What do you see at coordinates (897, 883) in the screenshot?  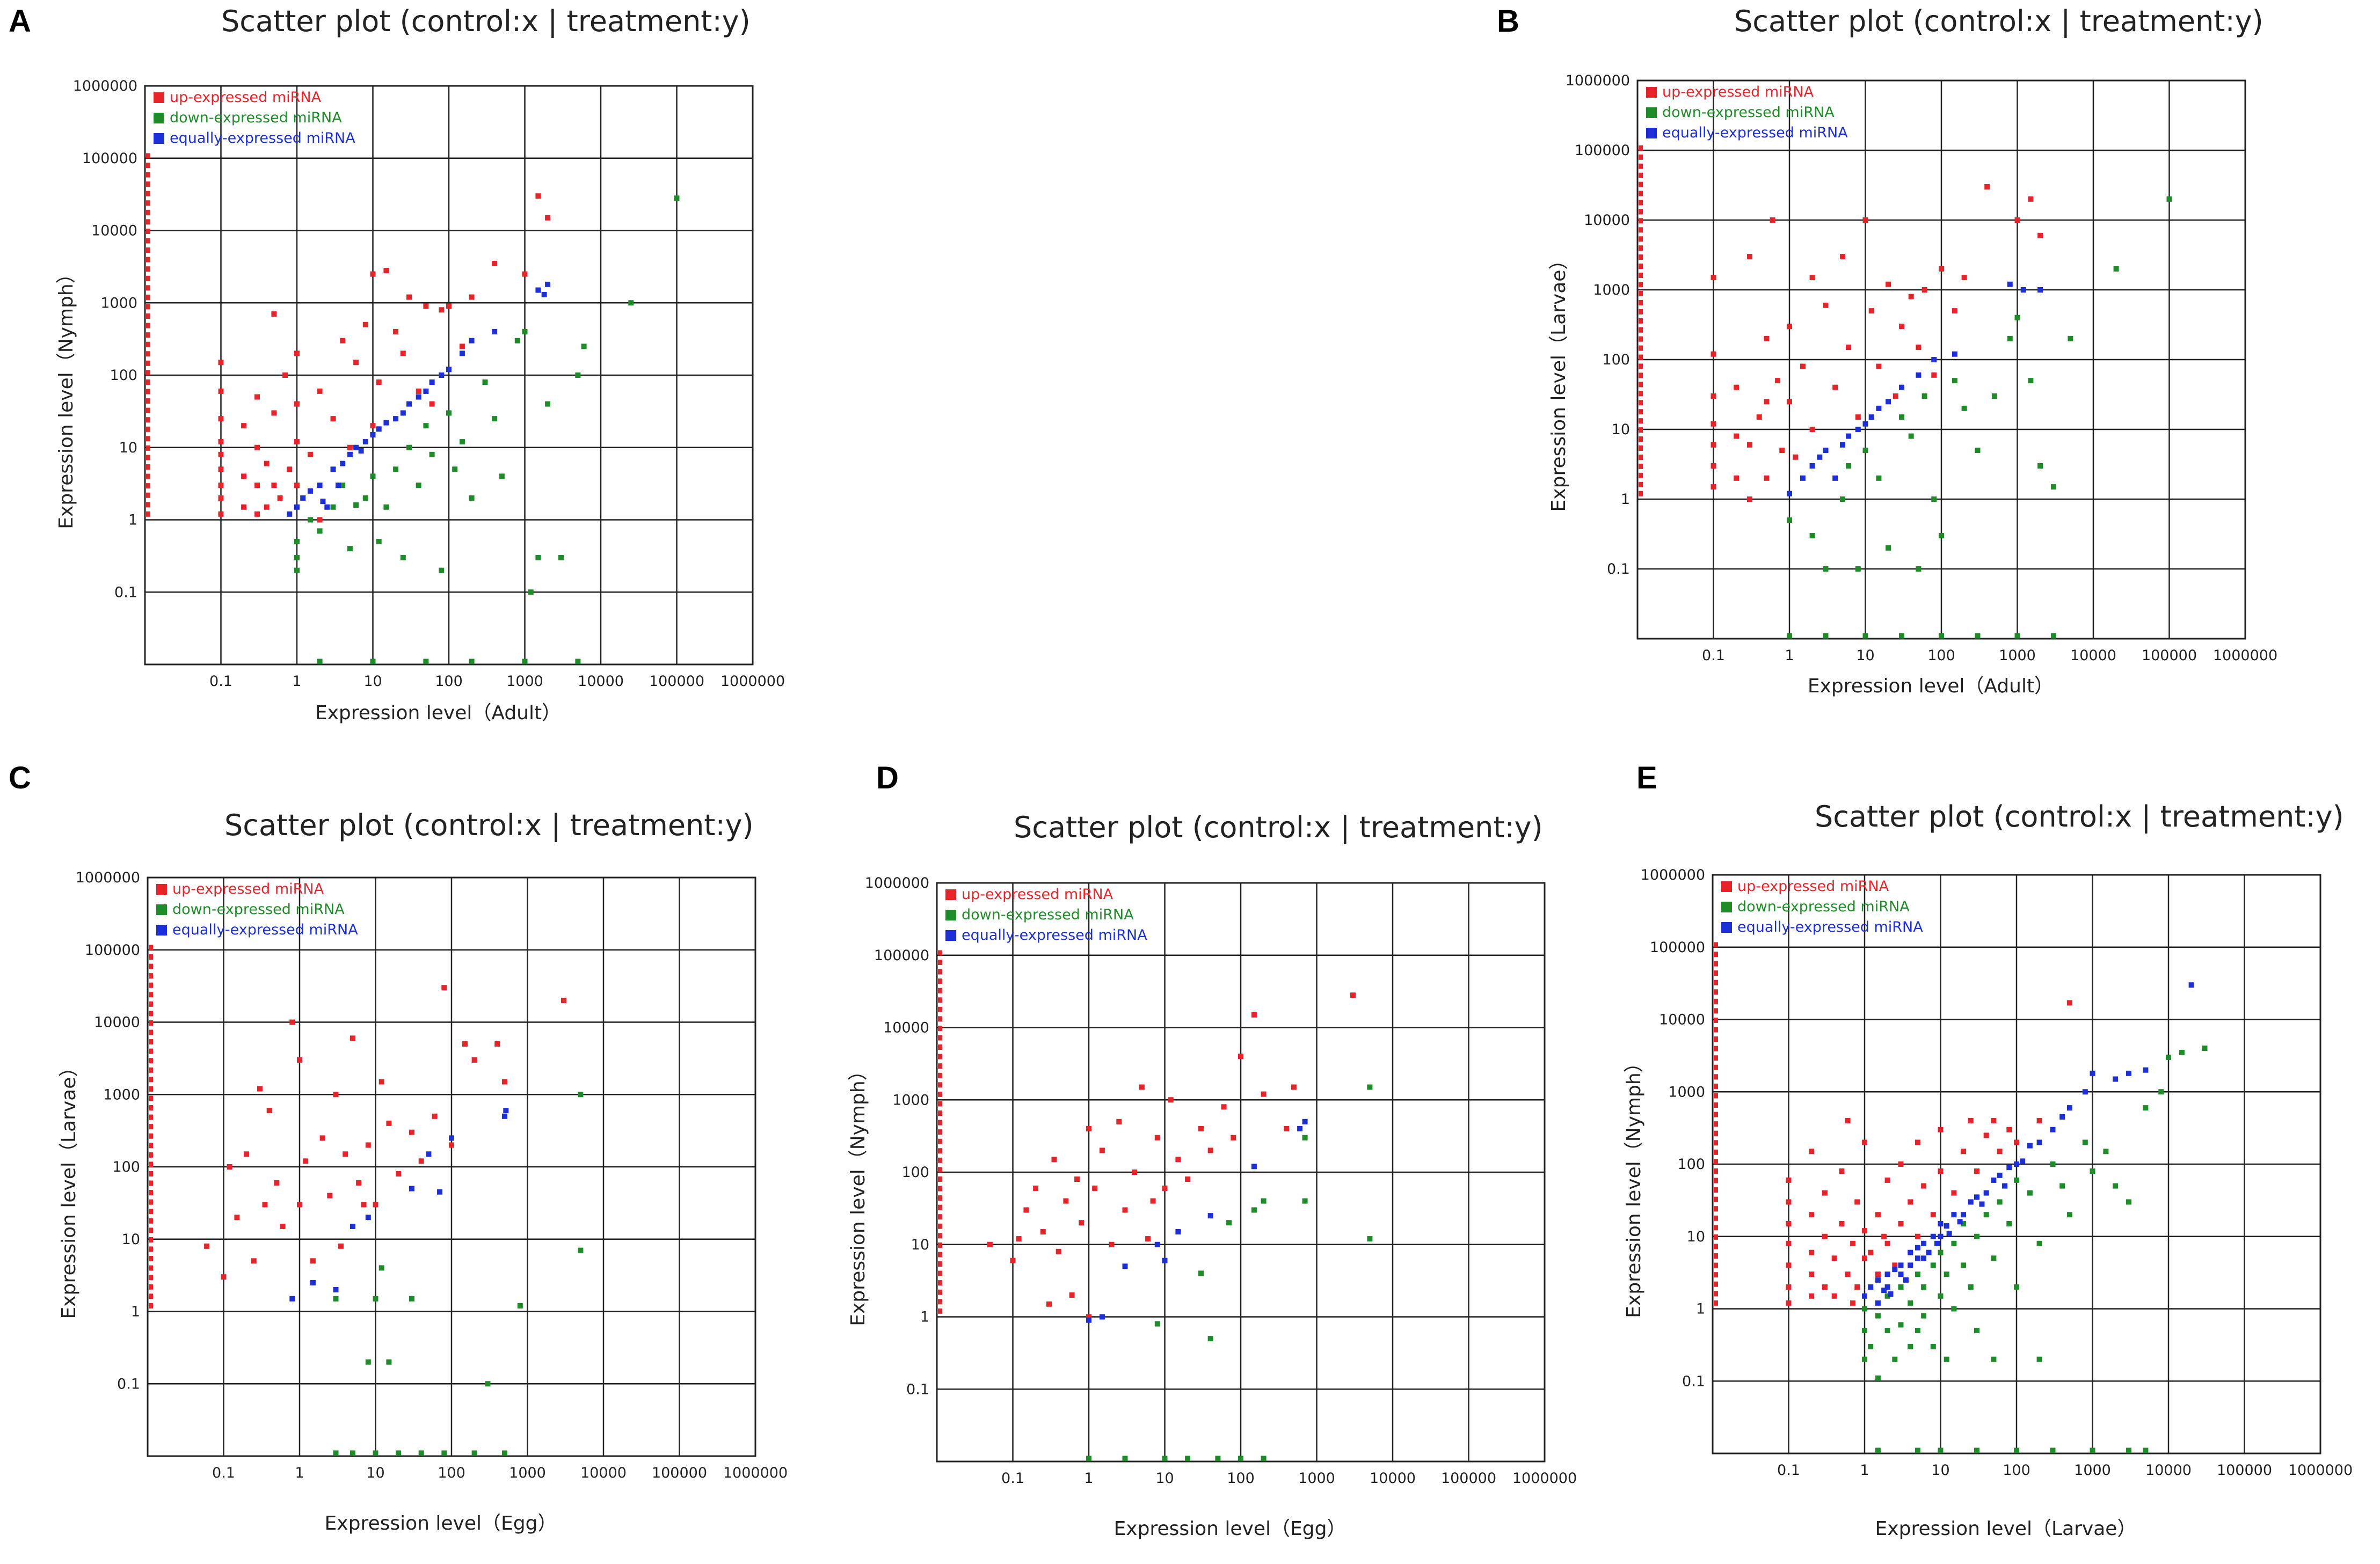 I see `y-tick-label: 1000000` at bounding box center [897, 883].